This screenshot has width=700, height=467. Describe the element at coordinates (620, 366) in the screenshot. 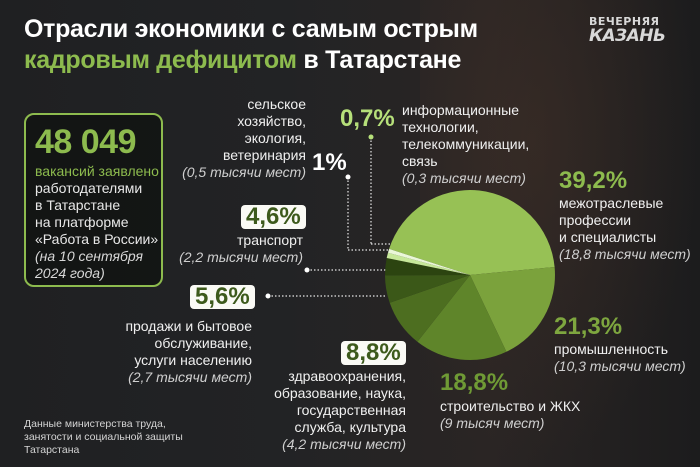

I see `label-sub: (10,3 тысячи мест)` at that location.